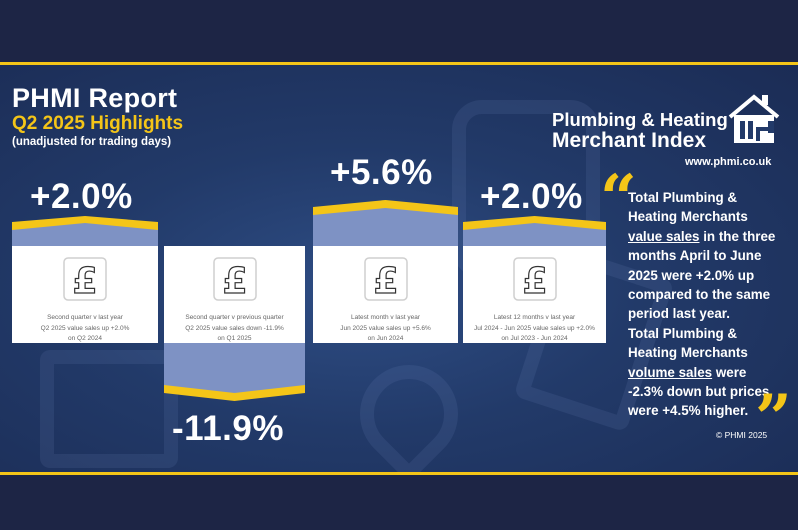 The image size is (798, 530). I want to click on page-title: PHMI Report, so click(95, 98).